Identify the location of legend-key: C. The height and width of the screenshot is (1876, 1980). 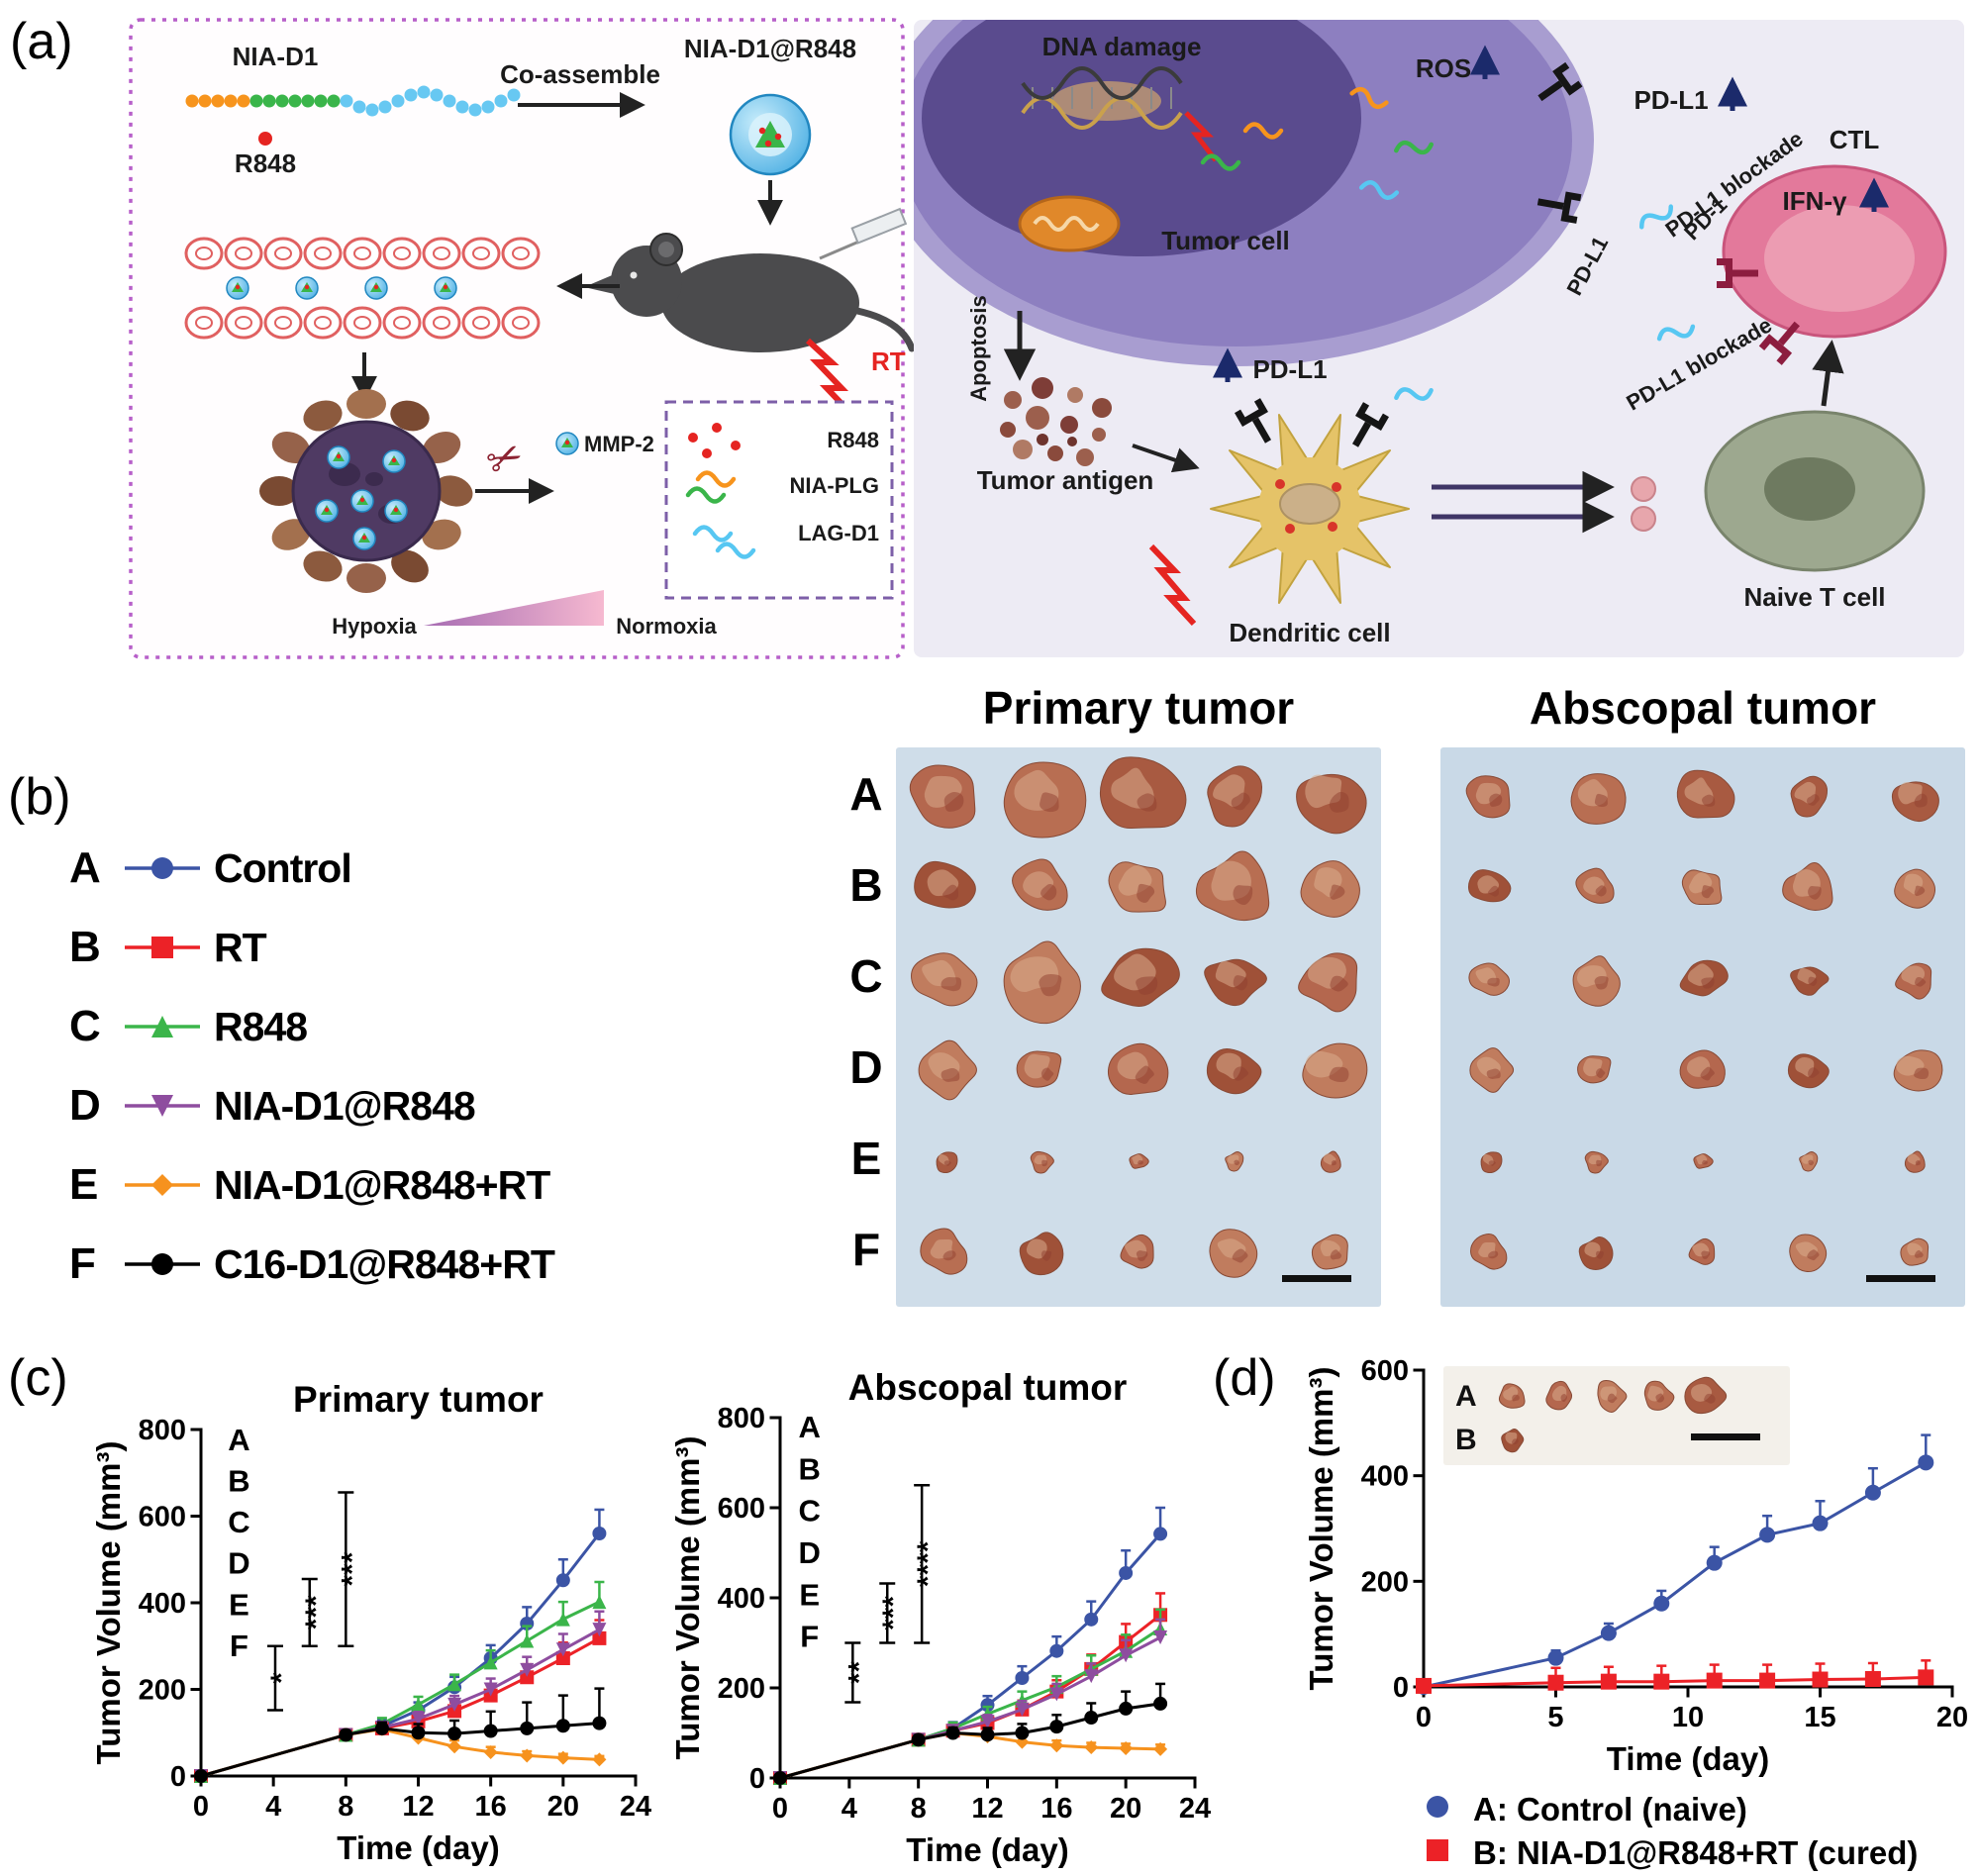
(85, 1026).